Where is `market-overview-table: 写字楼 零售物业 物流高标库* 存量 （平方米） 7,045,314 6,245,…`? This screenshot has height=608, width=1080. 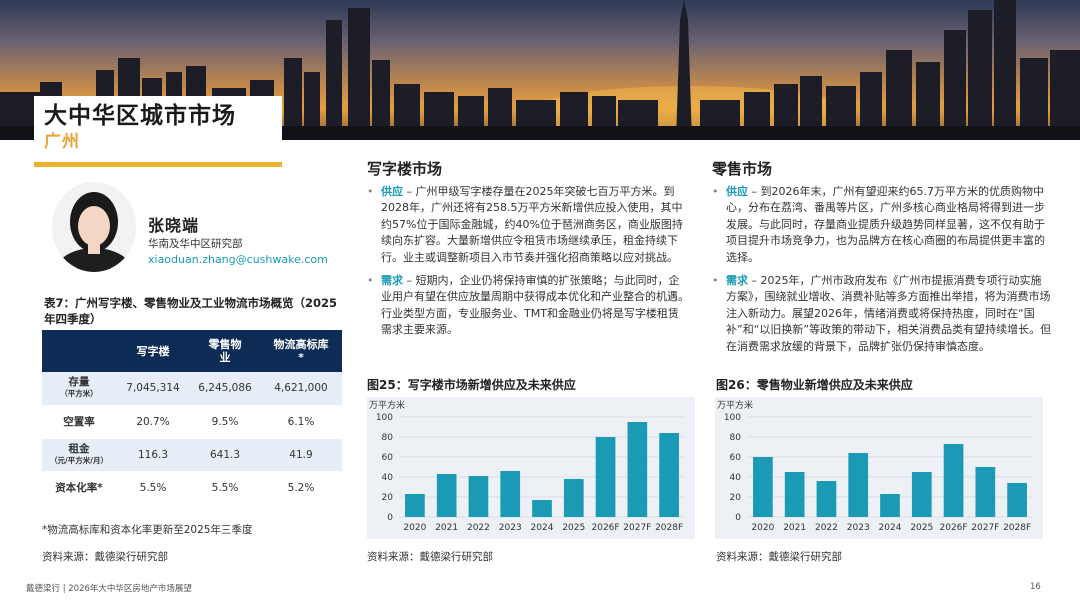
market-overview-table: 写字楼 零售物业 物流高标库* 存量 （平方米） 7,045,314 6,245,… is located at coordinates (192, 417).